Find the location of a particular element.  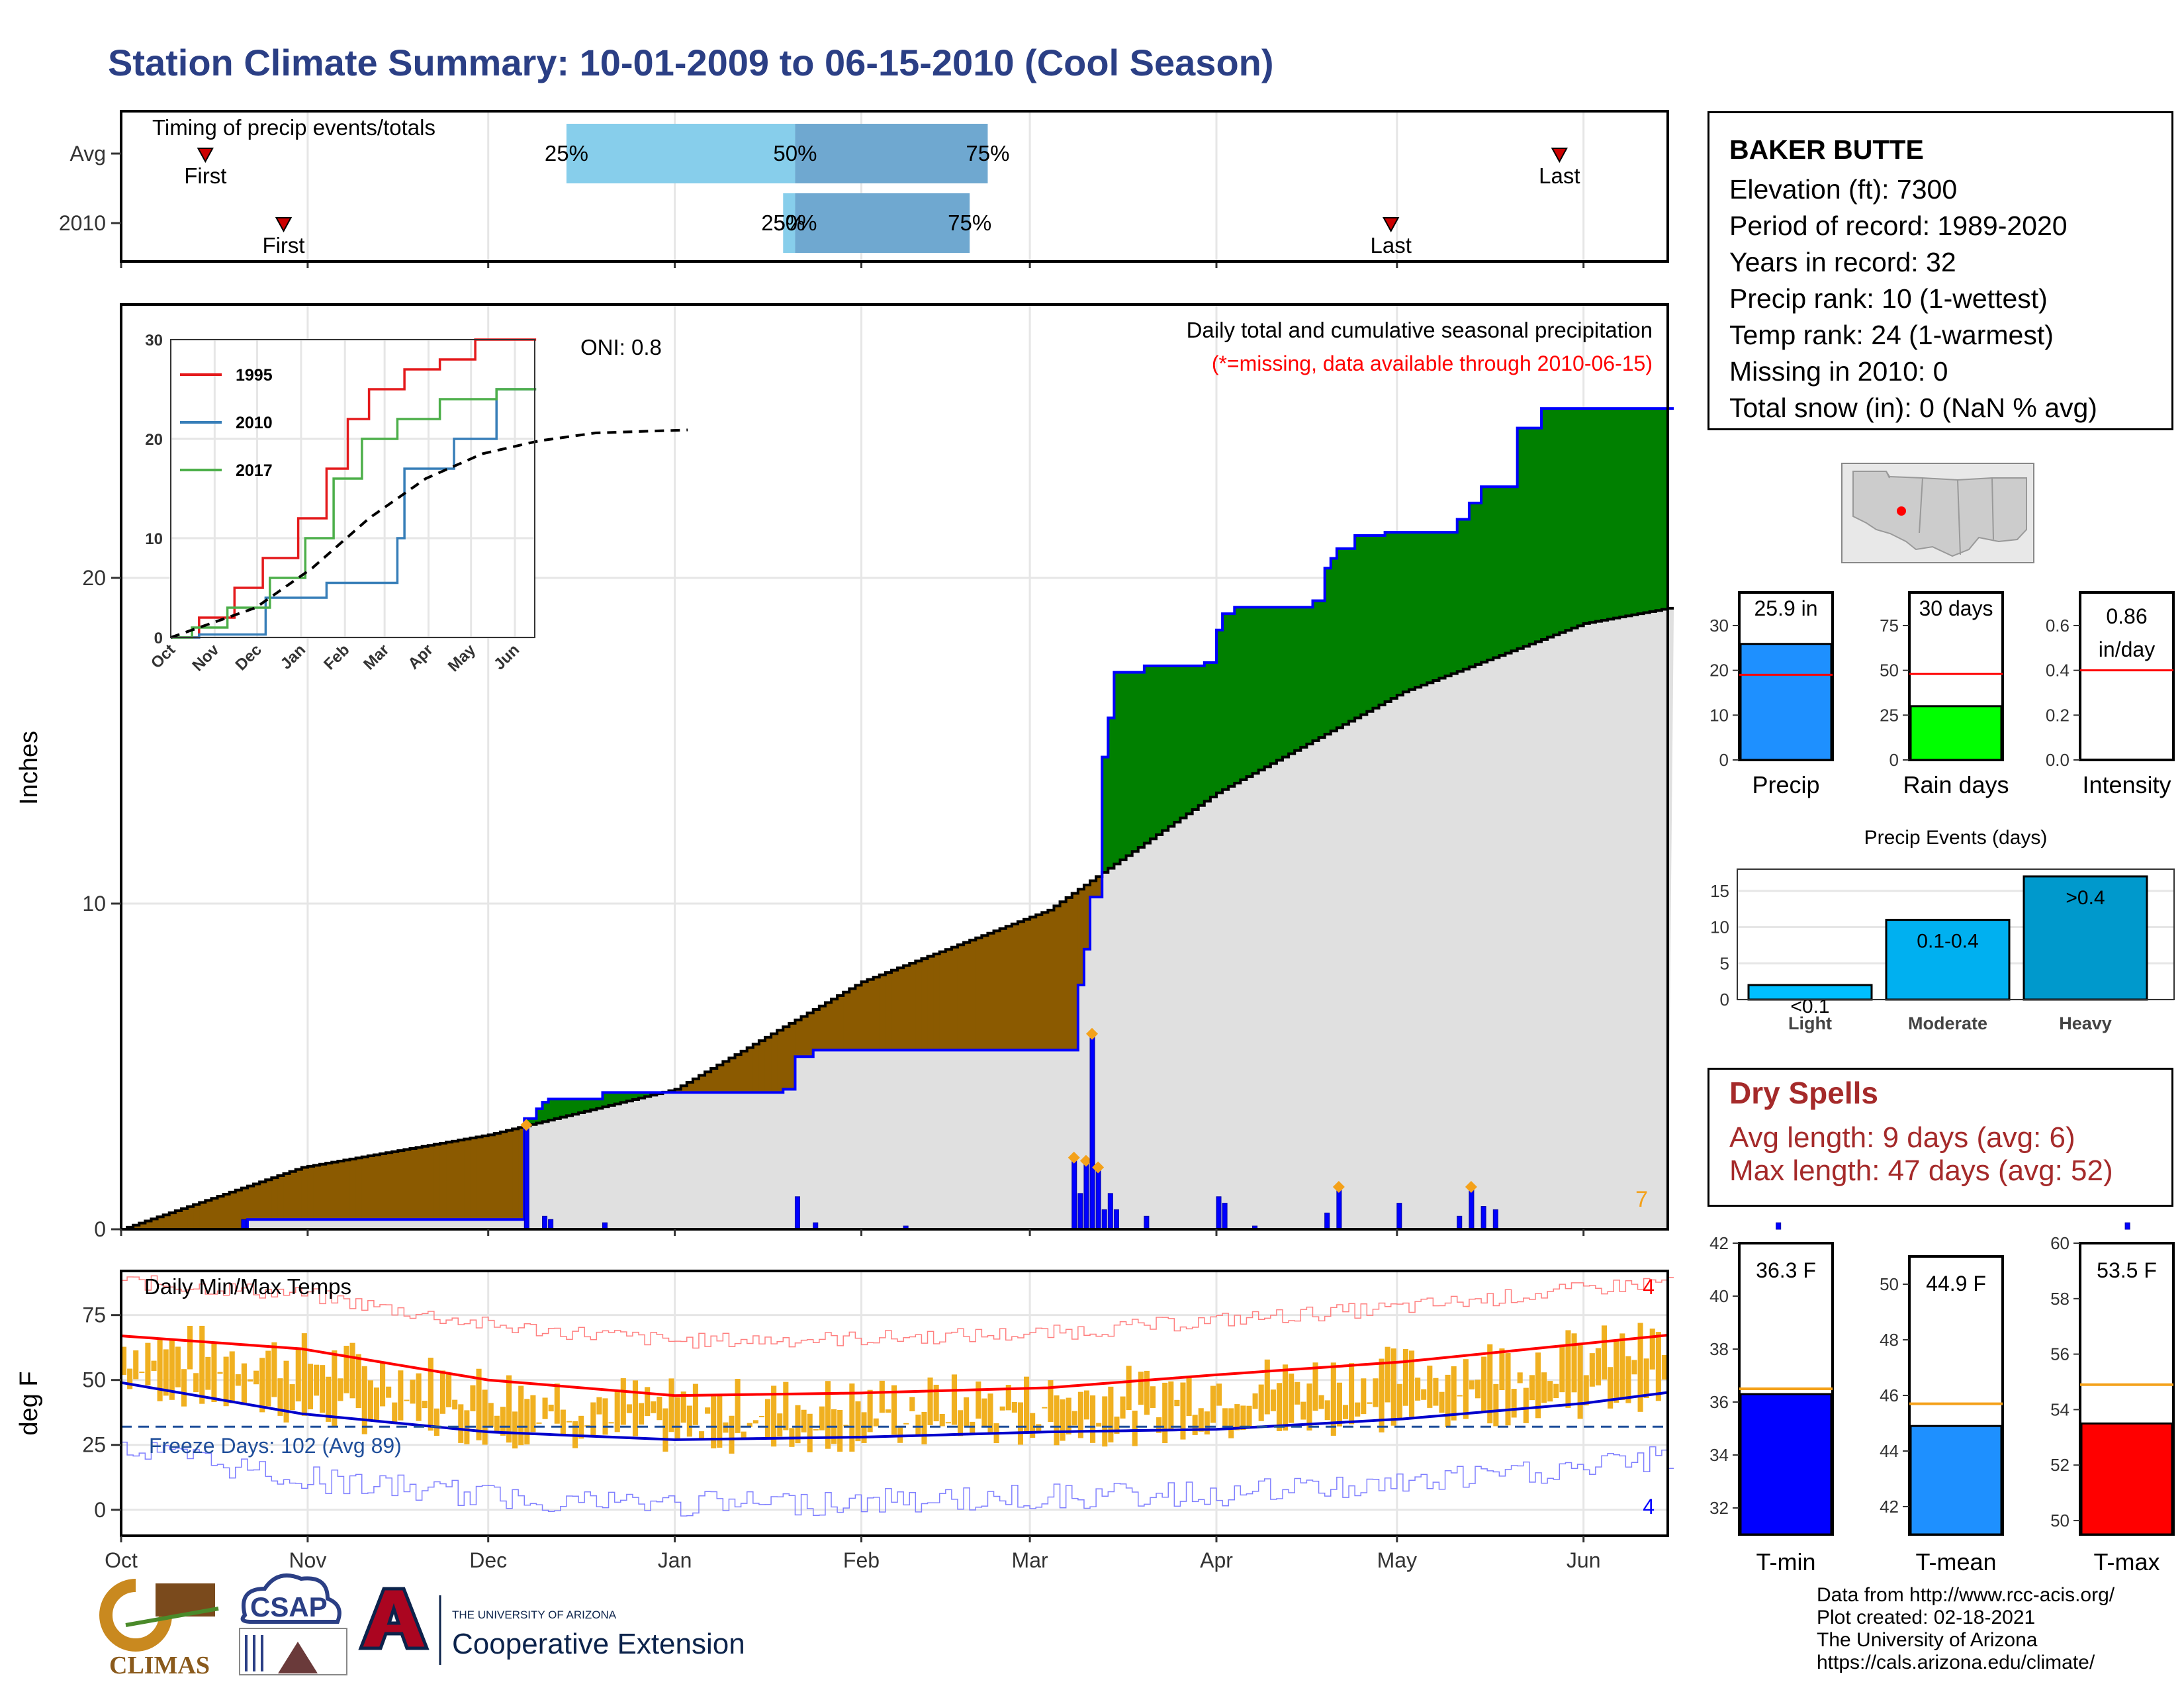

temp-y-tick-label: 75 is located at coordinates (94, 1315).